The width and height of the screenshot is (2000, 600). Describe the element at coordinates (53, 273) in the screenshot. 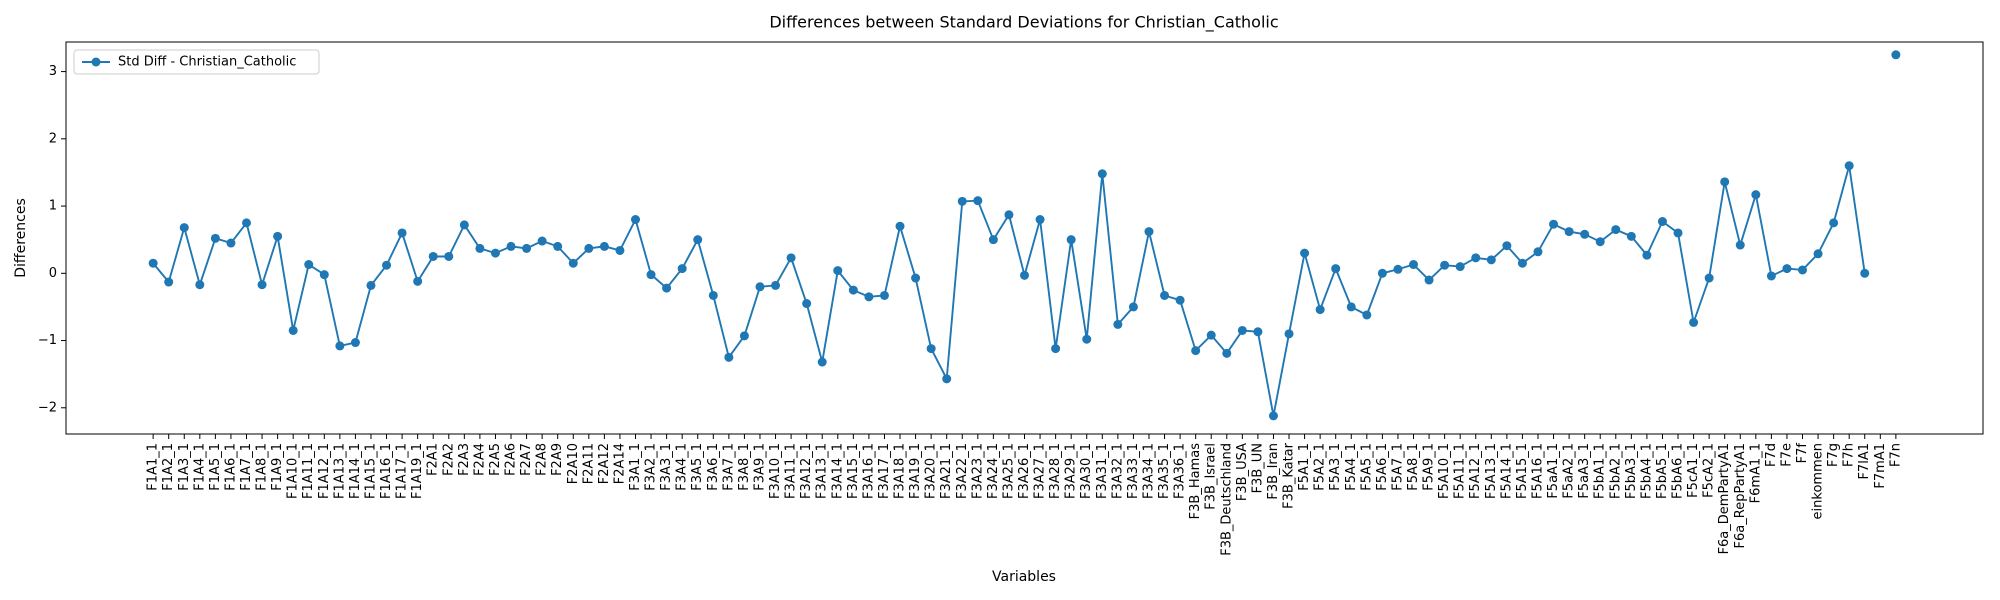

I see `y-tick-label: 0` at that location.